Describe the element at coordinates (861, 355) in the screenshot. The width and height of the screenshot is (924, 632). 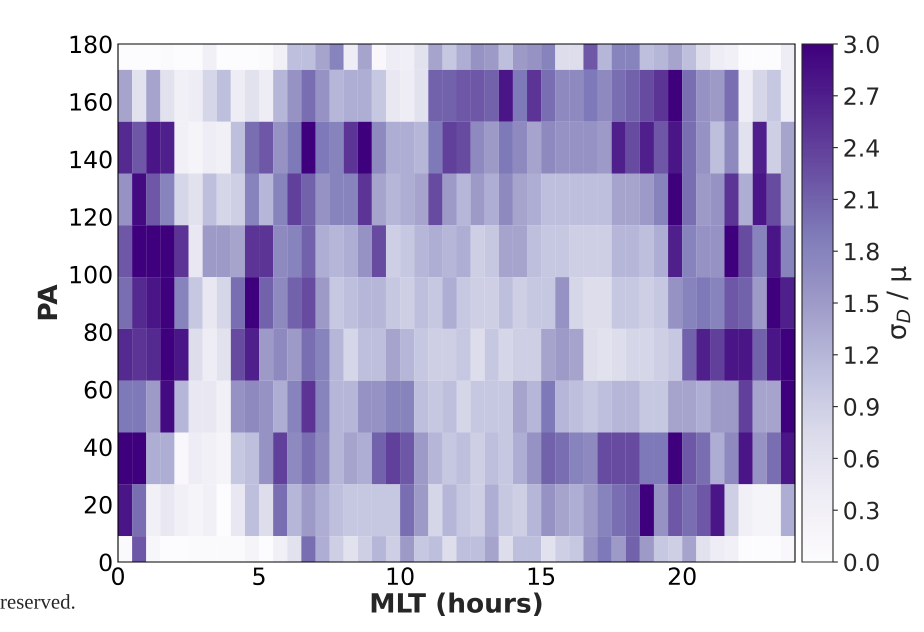
I see `color-bar-label: 1.2` at that location.